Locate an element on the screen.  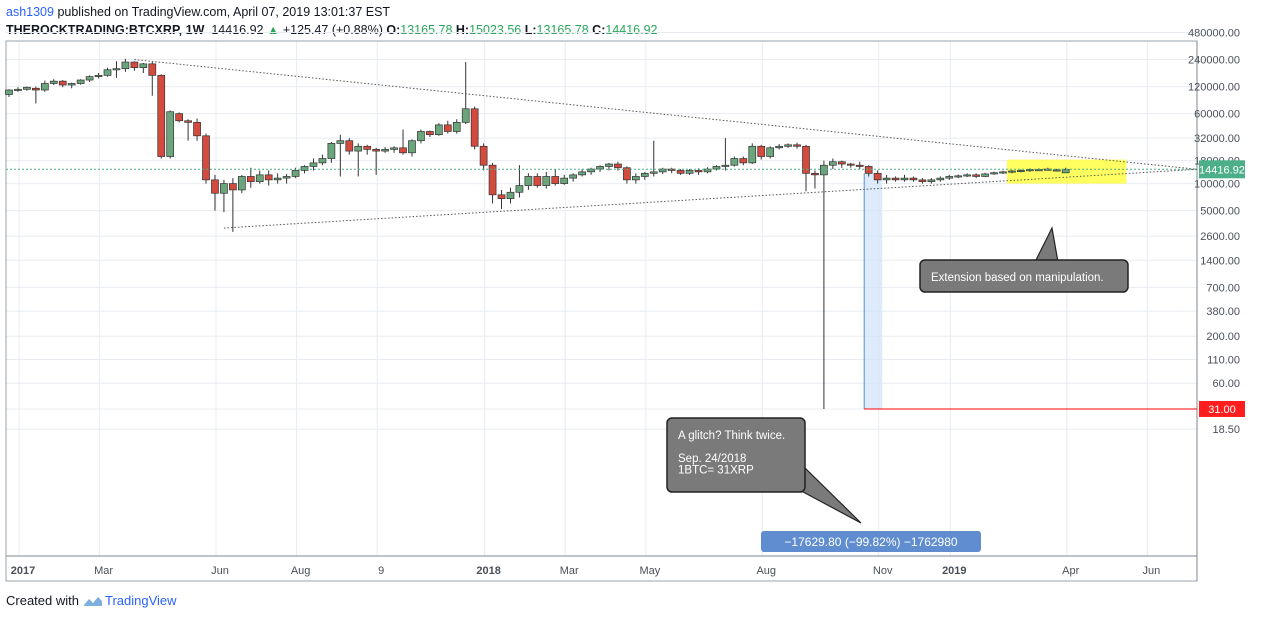
glitch-low-tag is located at coordinates (1222, 408).